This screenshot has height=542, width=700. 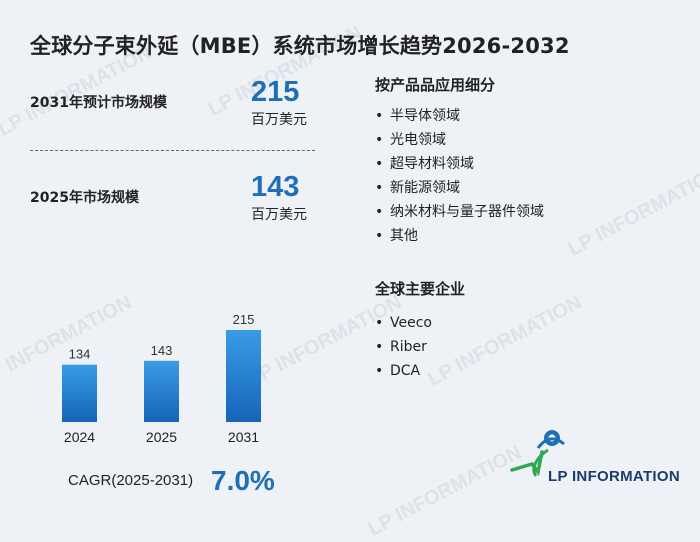 What do you see at coordinates (300, 46) in the screenshot?
I see `page-title: 全球分子束外延（MBE）系统市场增长趋势2026-2032` at bounding box center [300, 46].